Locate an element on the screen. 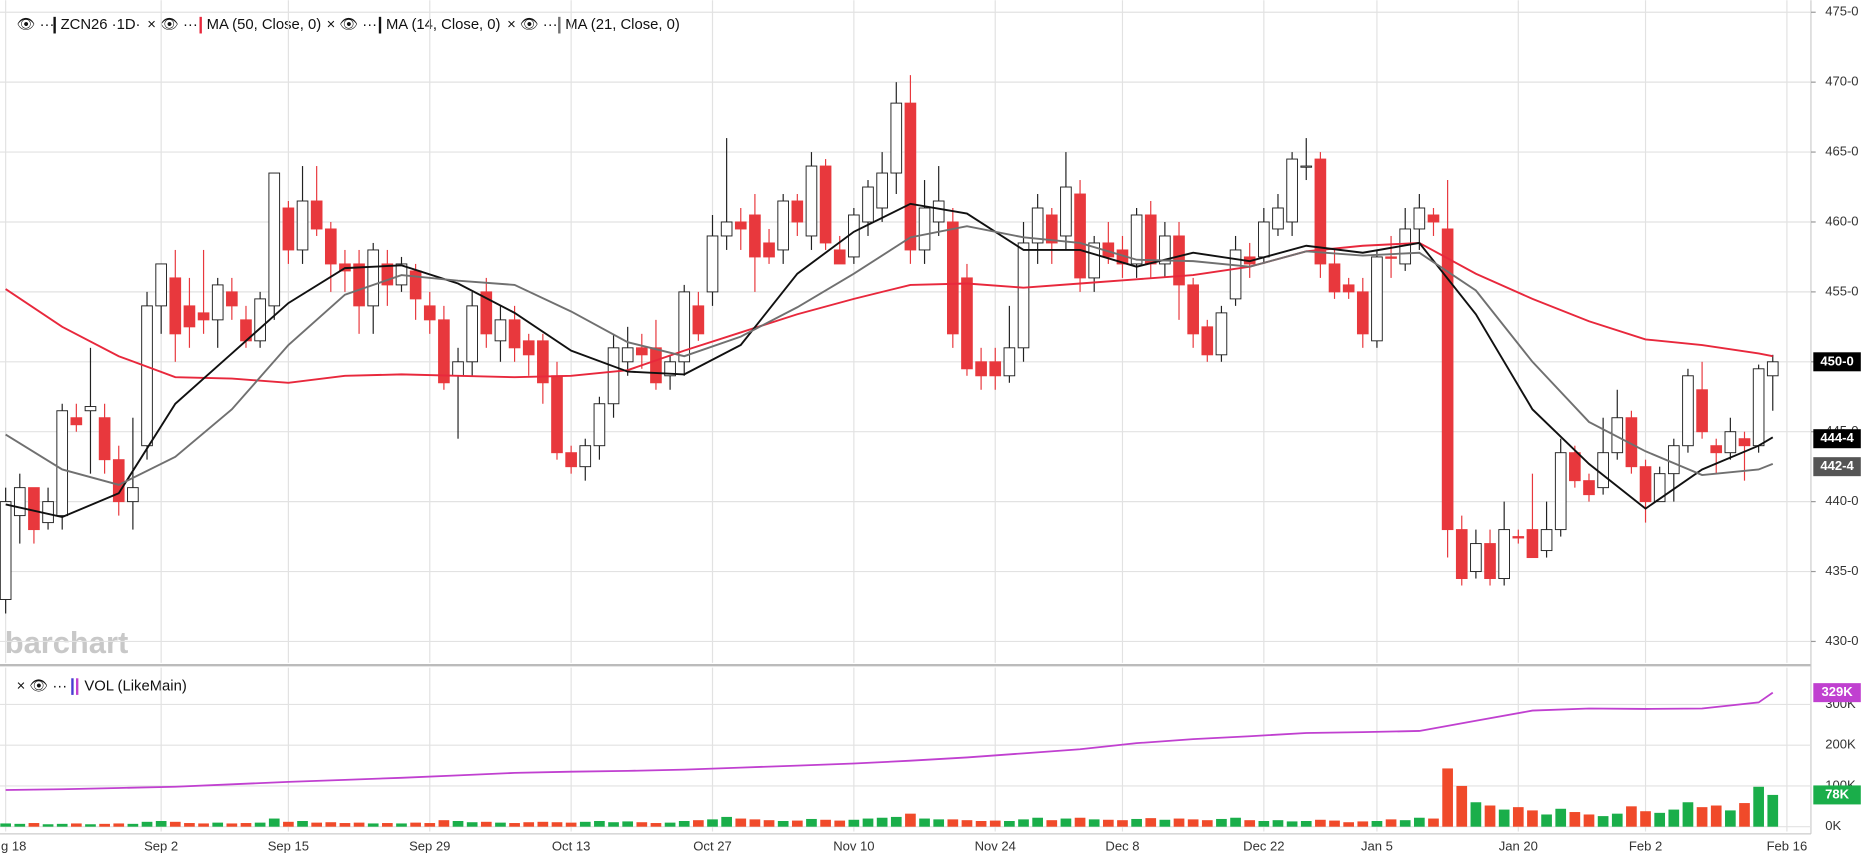  x-tick-label: Sep 2 is located at coordinates (161, 845).